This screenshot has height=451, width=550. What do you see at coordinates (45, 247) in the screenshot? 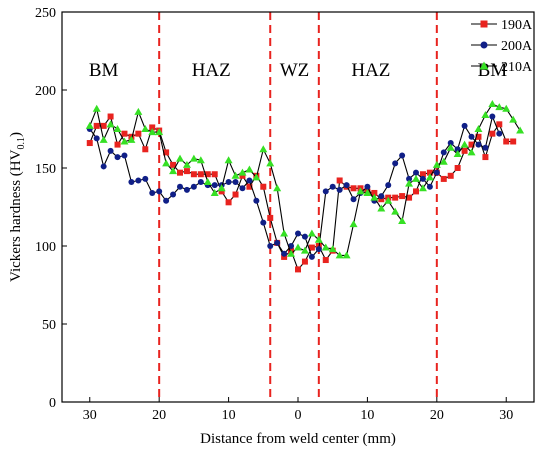
I see `y-tick-label: 100` at bounding box center [45, 247].